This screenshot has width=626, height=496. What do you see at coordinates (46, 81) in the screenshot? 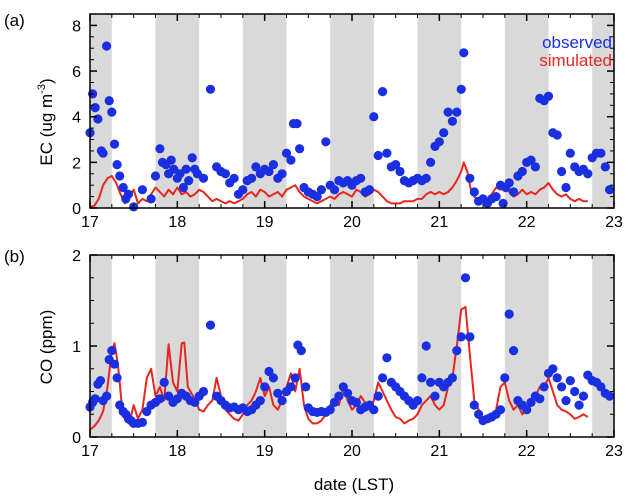
I see `panel-a-y-axis-title-close: )` at bounding box center [46, 81].